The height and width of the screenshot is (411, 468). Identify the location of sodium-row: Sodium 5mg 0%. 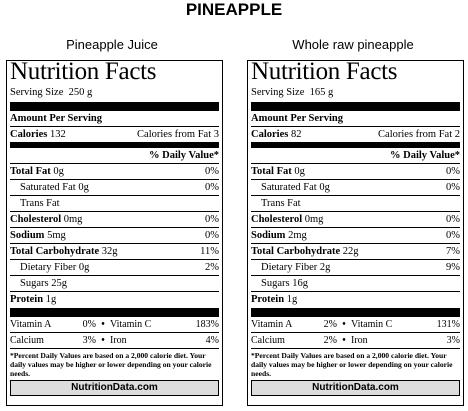
(114, 236).